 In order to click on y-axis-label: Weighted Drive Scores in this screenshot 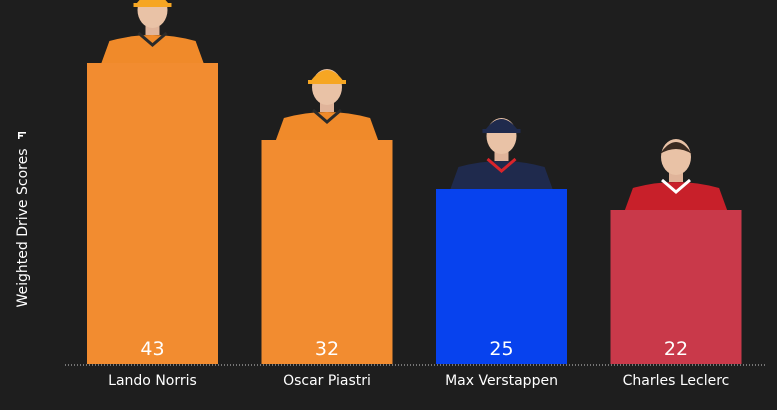, I will do `click(23, 227)`.